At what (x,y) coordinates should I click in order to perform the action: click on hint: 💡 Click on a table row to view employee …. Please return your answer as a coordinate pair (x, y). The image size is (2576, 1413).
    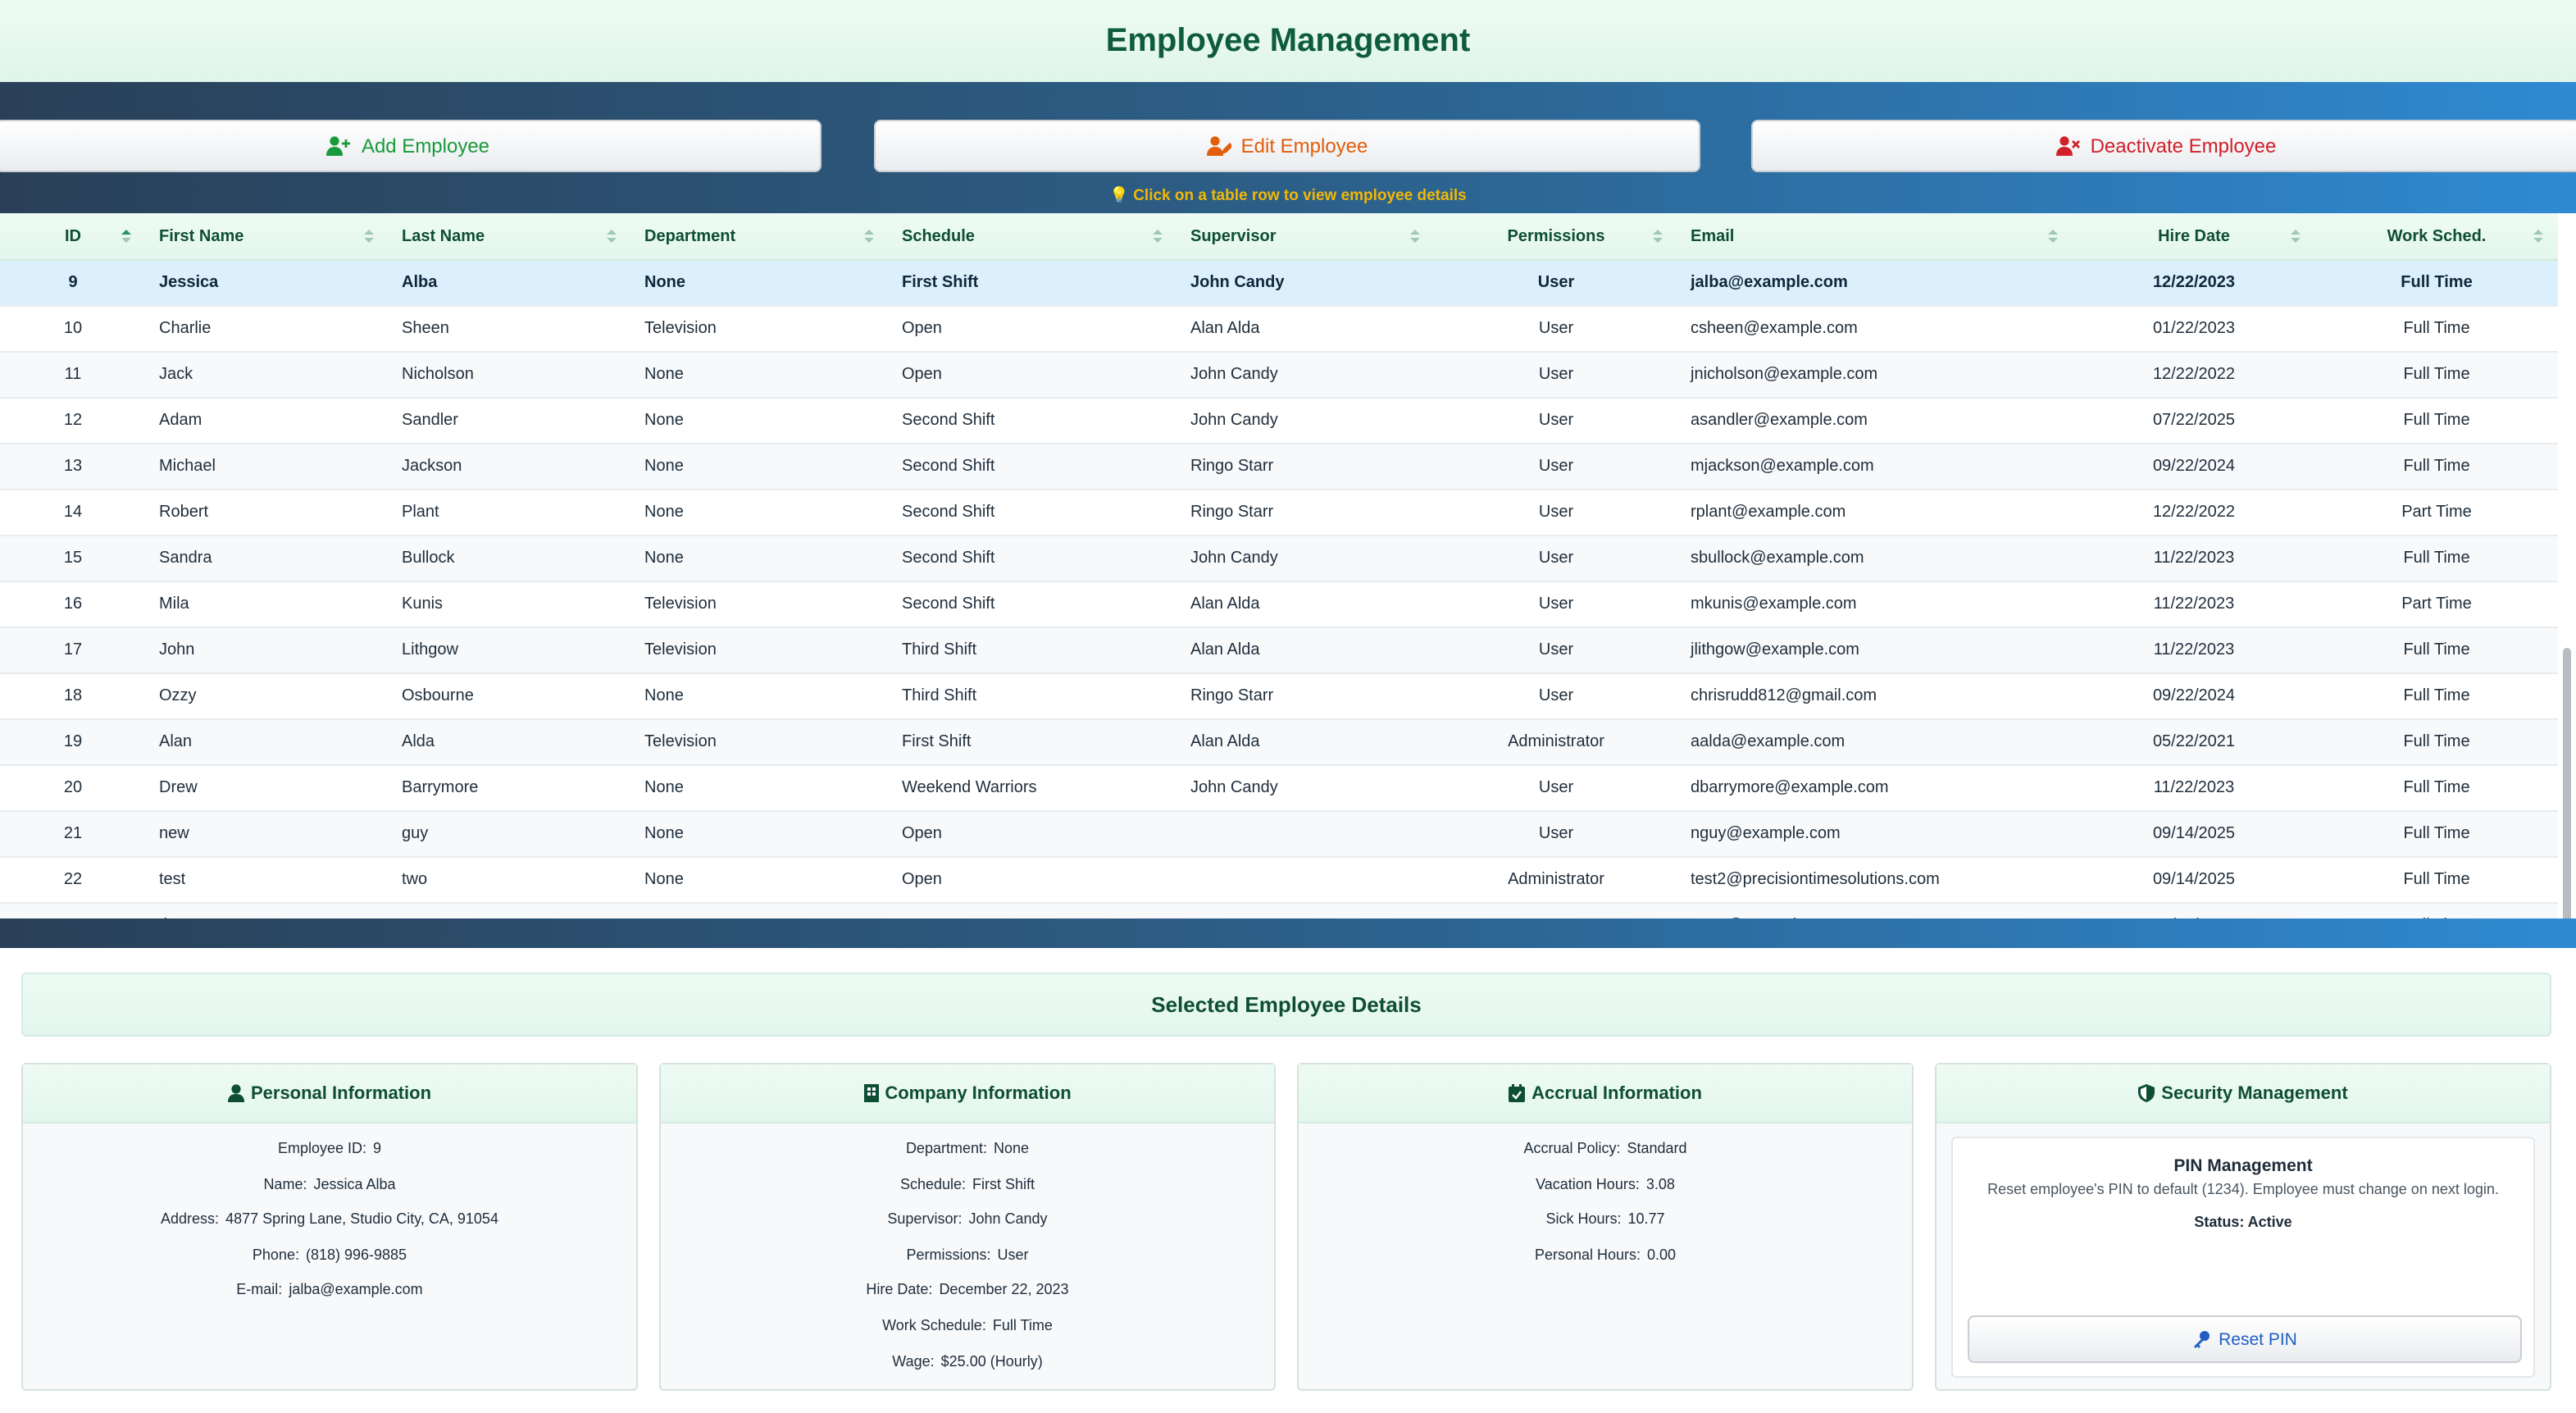
    Looking at the image, I should click on (1288, 196).